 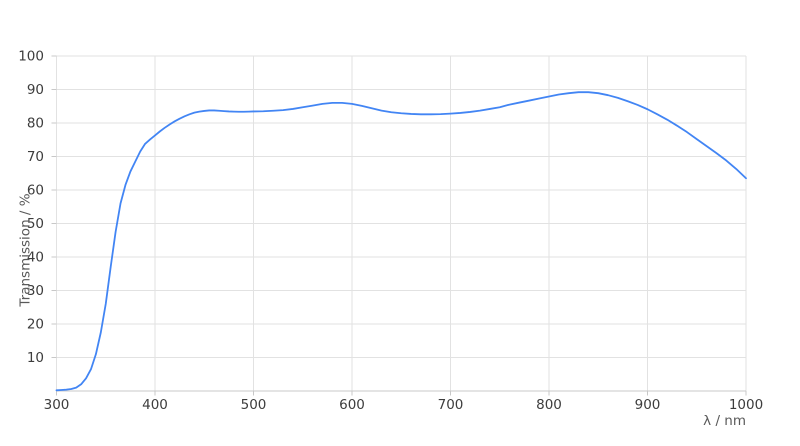 What do you see at coordinates (352, 405) in the screenshot?
I see `x-tick-label: 600` at bounding box center [352, 405].